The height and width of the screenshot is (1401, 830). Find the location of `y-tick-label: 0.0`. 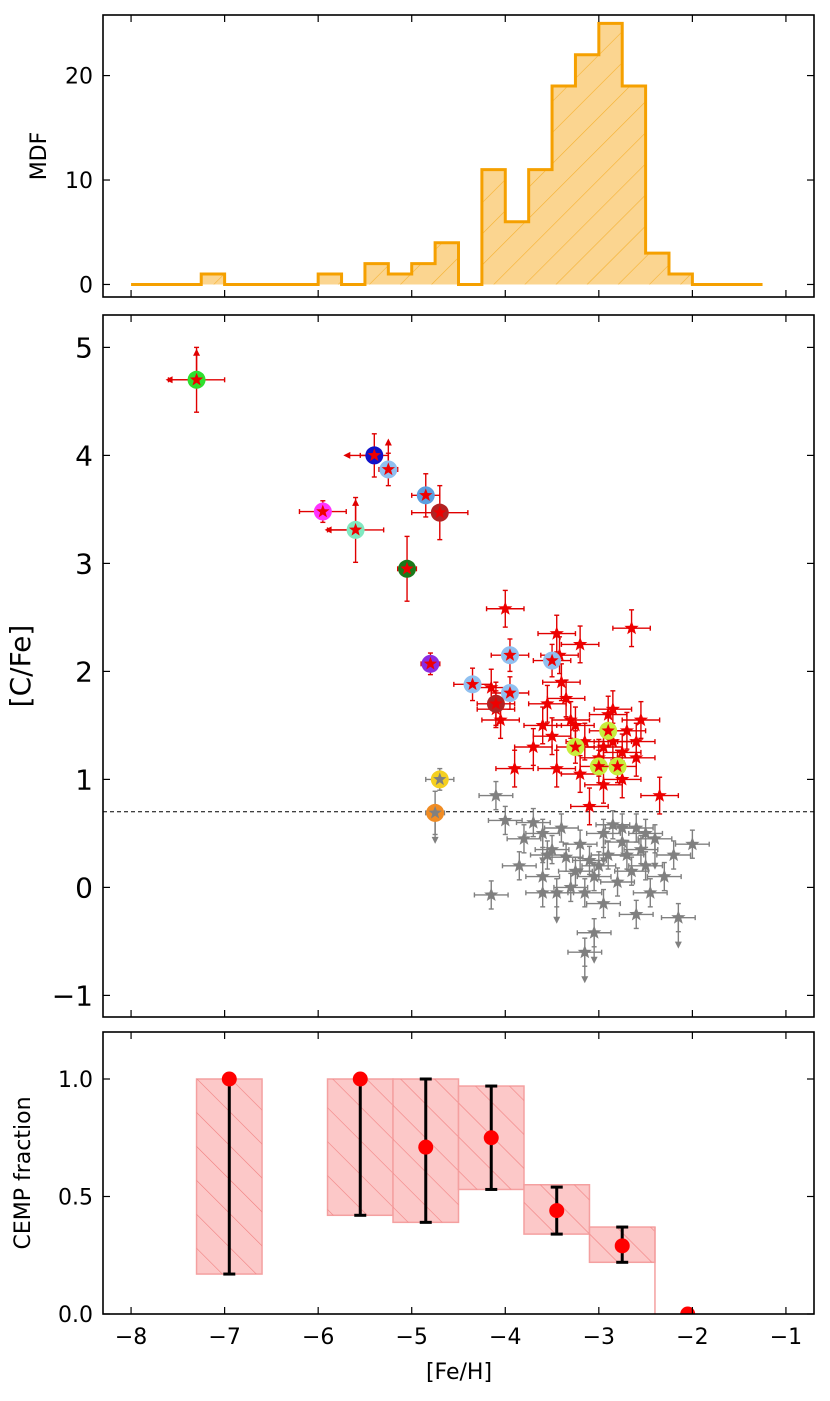

y-tick-label: 0.0 is located at coordinates (75, 1315).